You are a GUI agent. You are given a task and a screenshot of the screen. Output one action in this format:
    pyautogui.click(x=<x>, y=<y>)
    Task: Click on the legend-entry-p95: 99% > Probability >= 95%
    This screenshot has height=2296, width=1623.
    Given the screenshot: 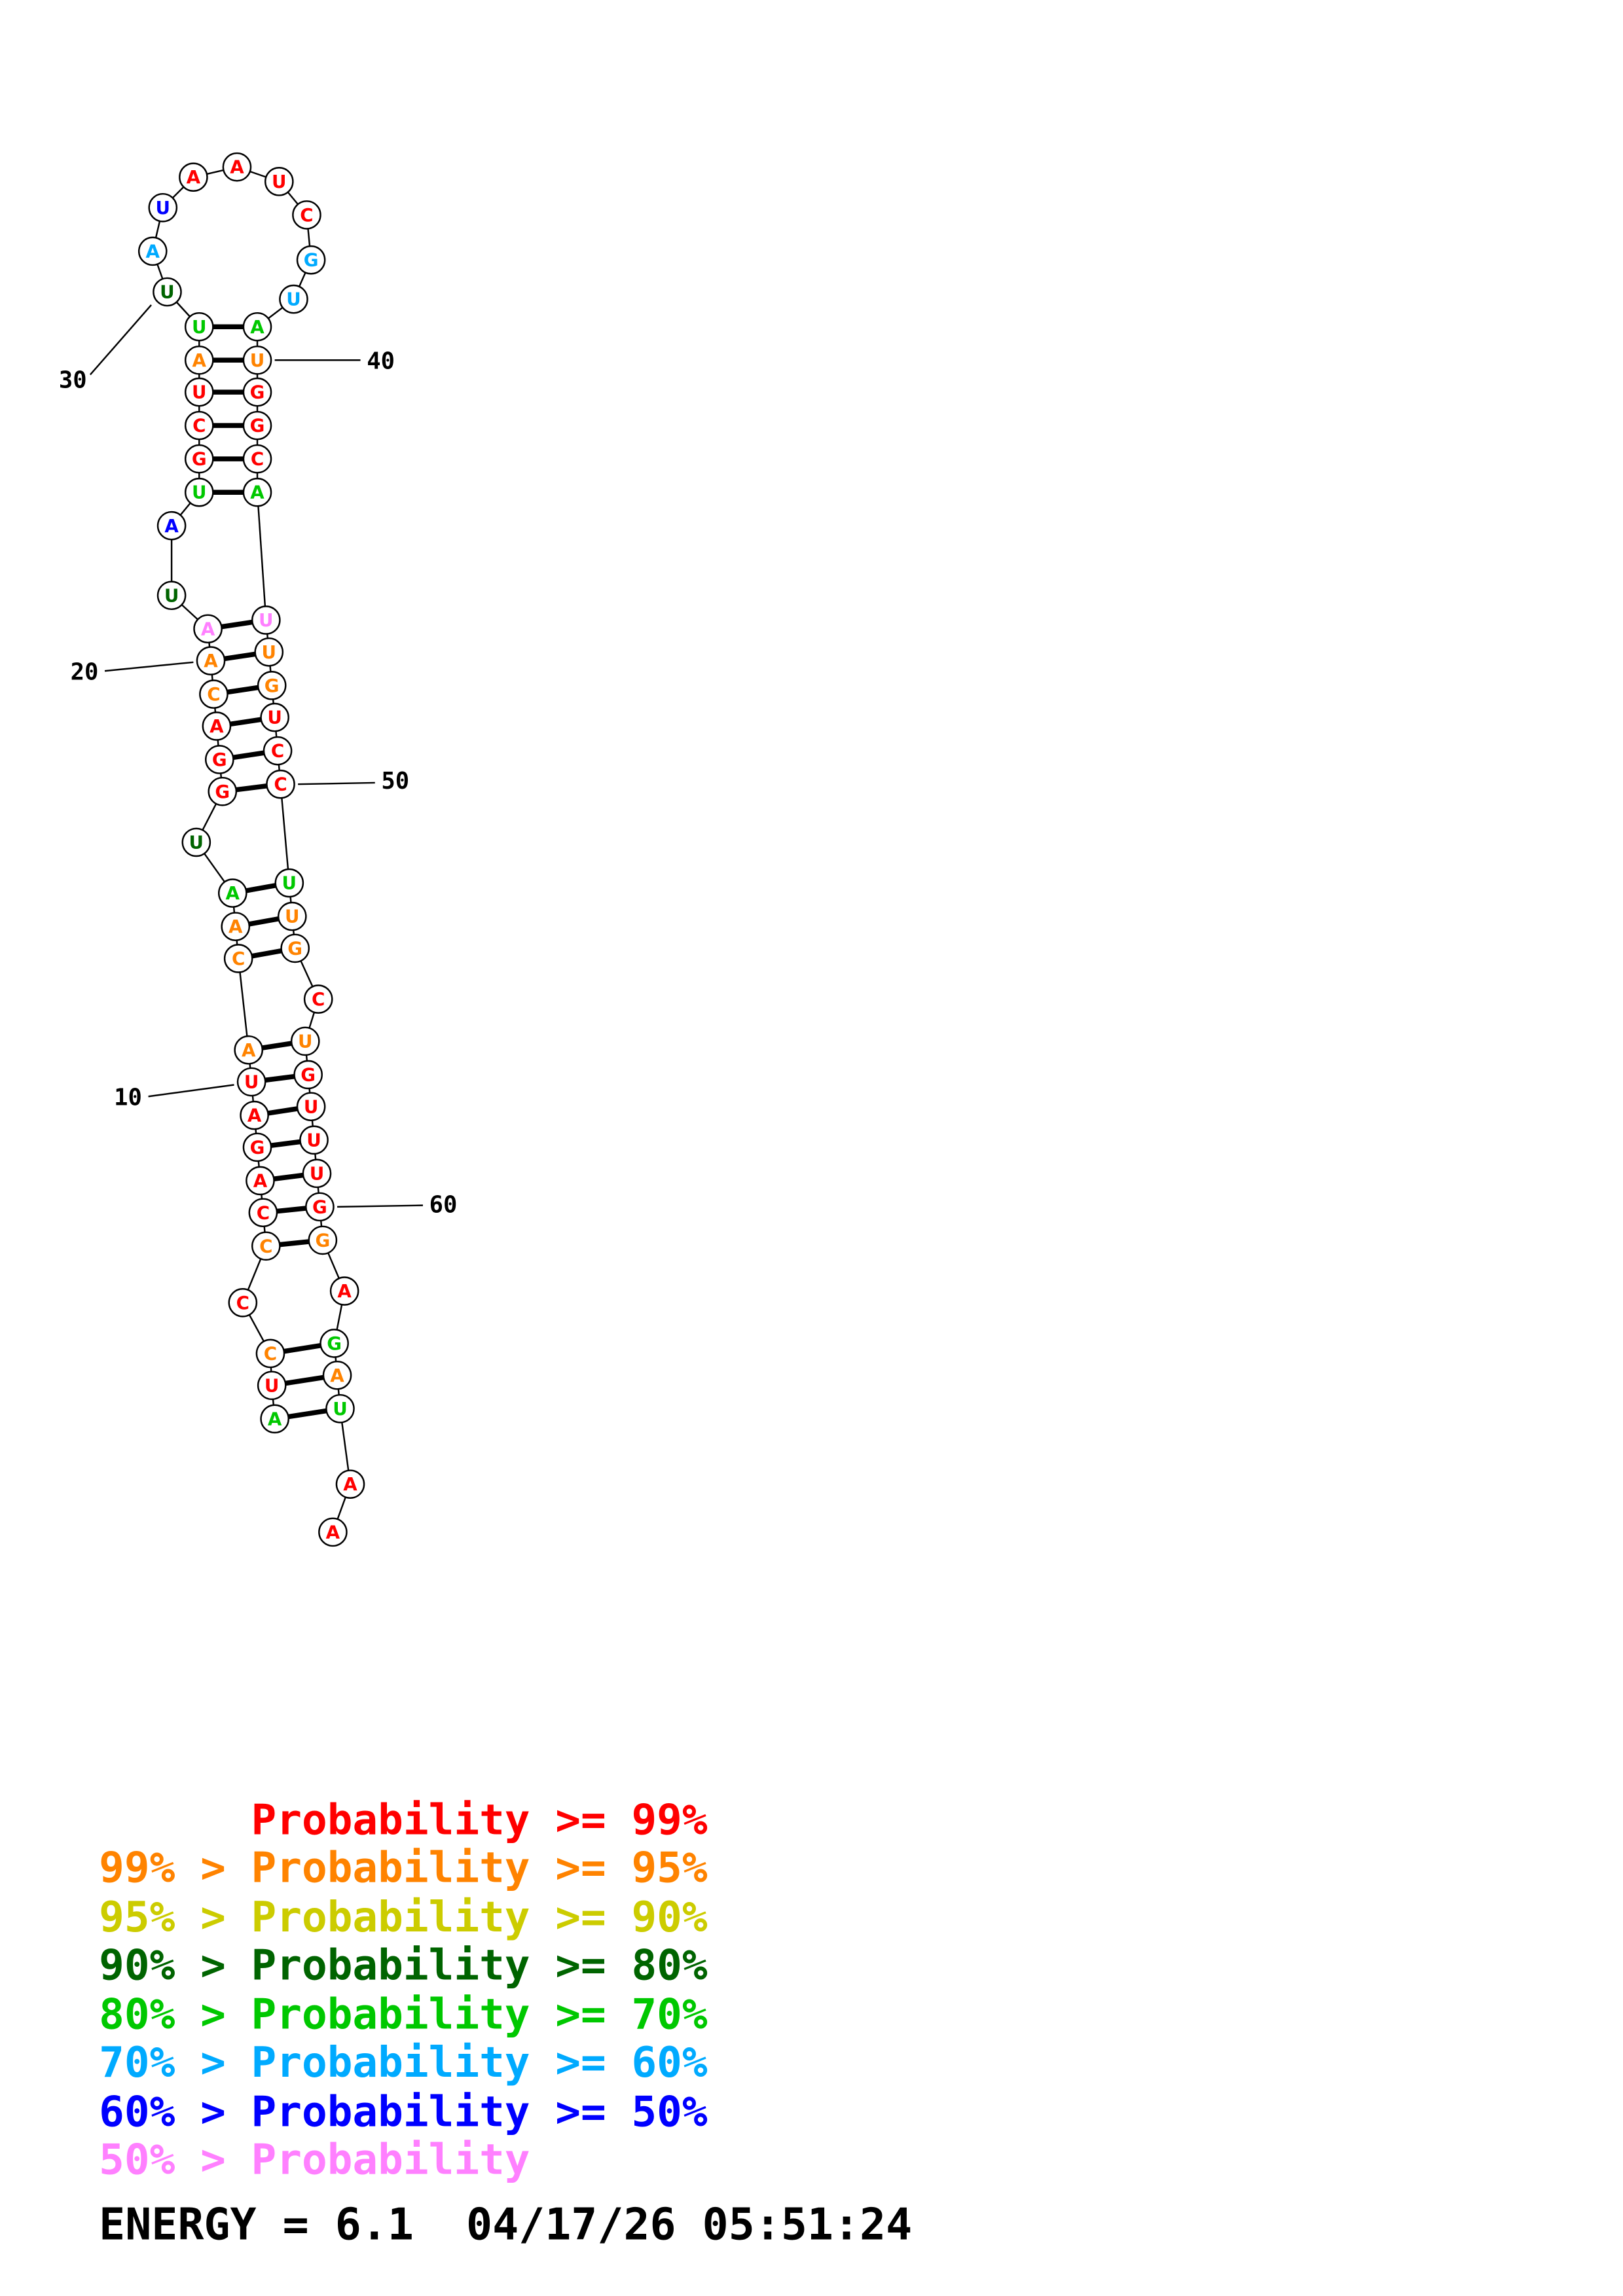 What is the action you would take?
    pyautogui.click(x=403, y=1868)
    